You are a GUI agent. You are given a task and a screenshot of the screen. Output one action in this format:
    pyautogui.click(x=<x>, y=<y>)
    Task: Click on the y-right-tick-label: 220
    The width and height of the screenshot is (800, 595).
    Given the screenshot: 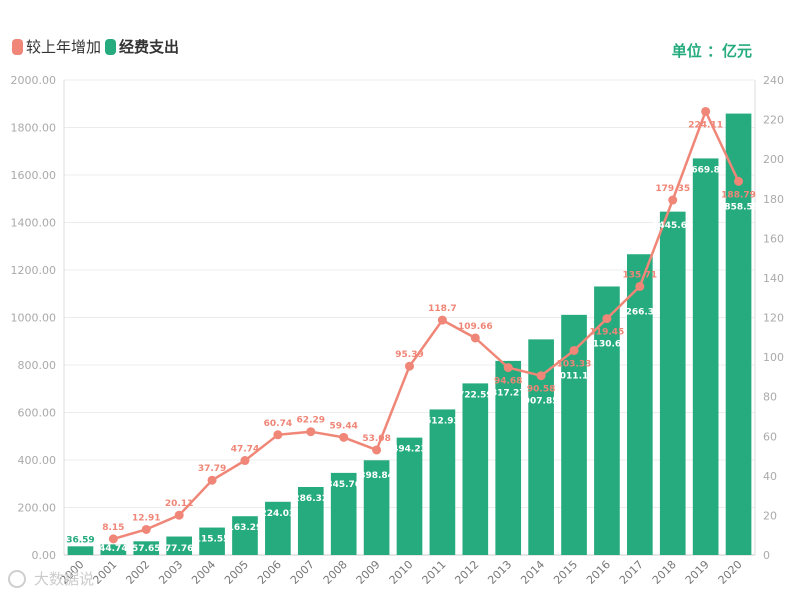 What is the action you would take?
    pyautogui.click(x=773, y=120)
    